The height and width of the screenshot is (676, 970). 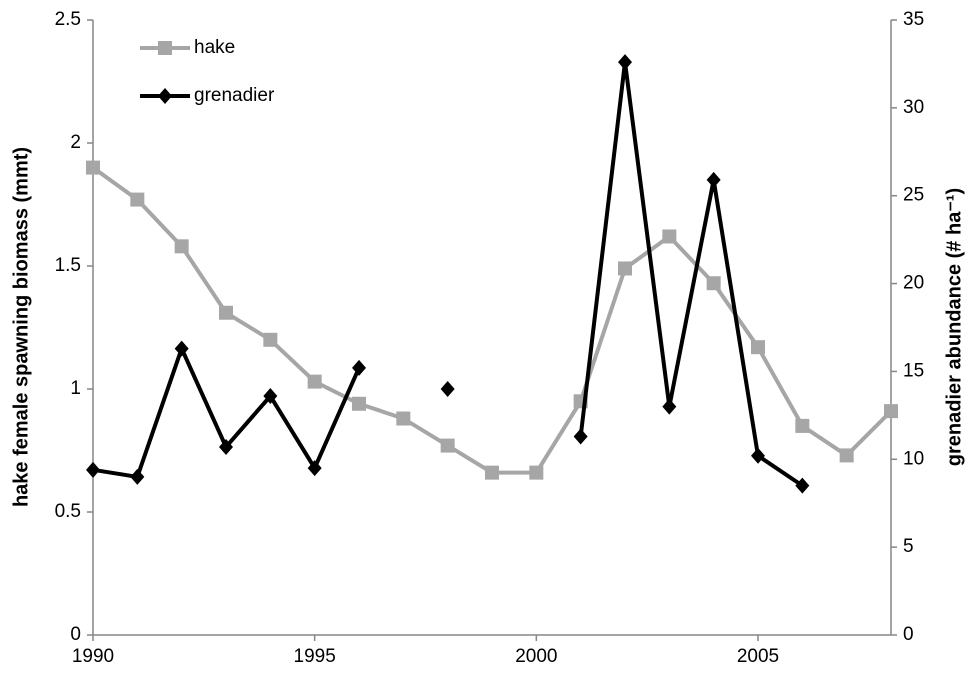 I want to click on y-tick-label: 2.5, so click(x=68, y=19).